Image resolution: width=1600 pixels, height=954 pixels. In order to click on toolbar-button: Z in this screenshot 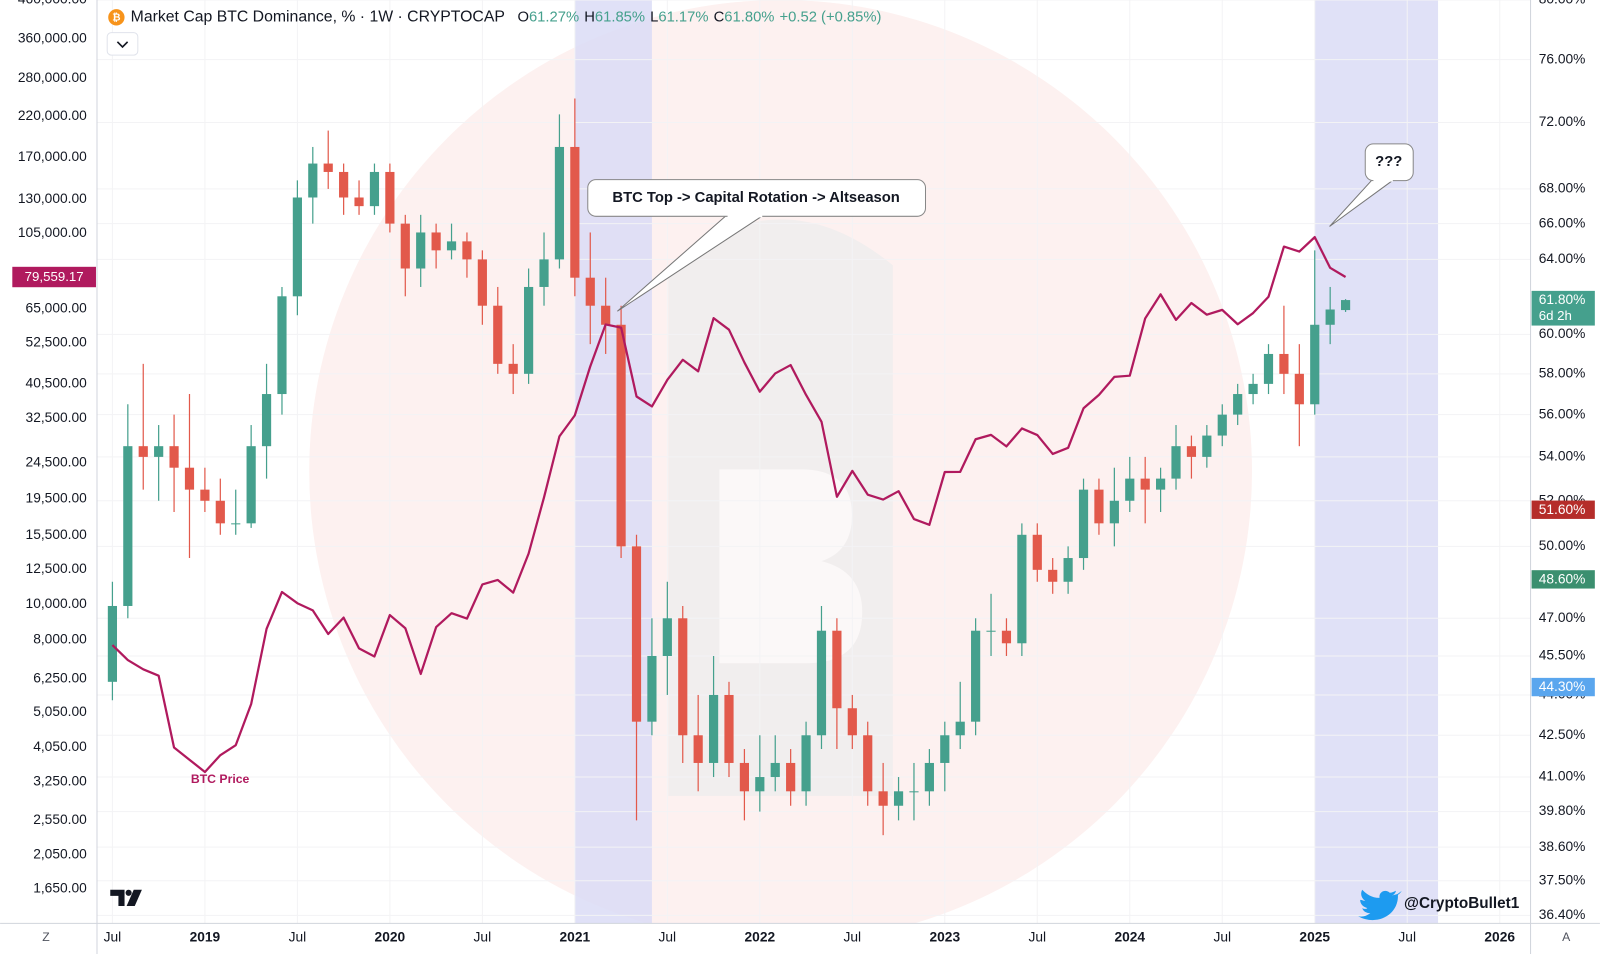, I will do `click(46, 937)`.